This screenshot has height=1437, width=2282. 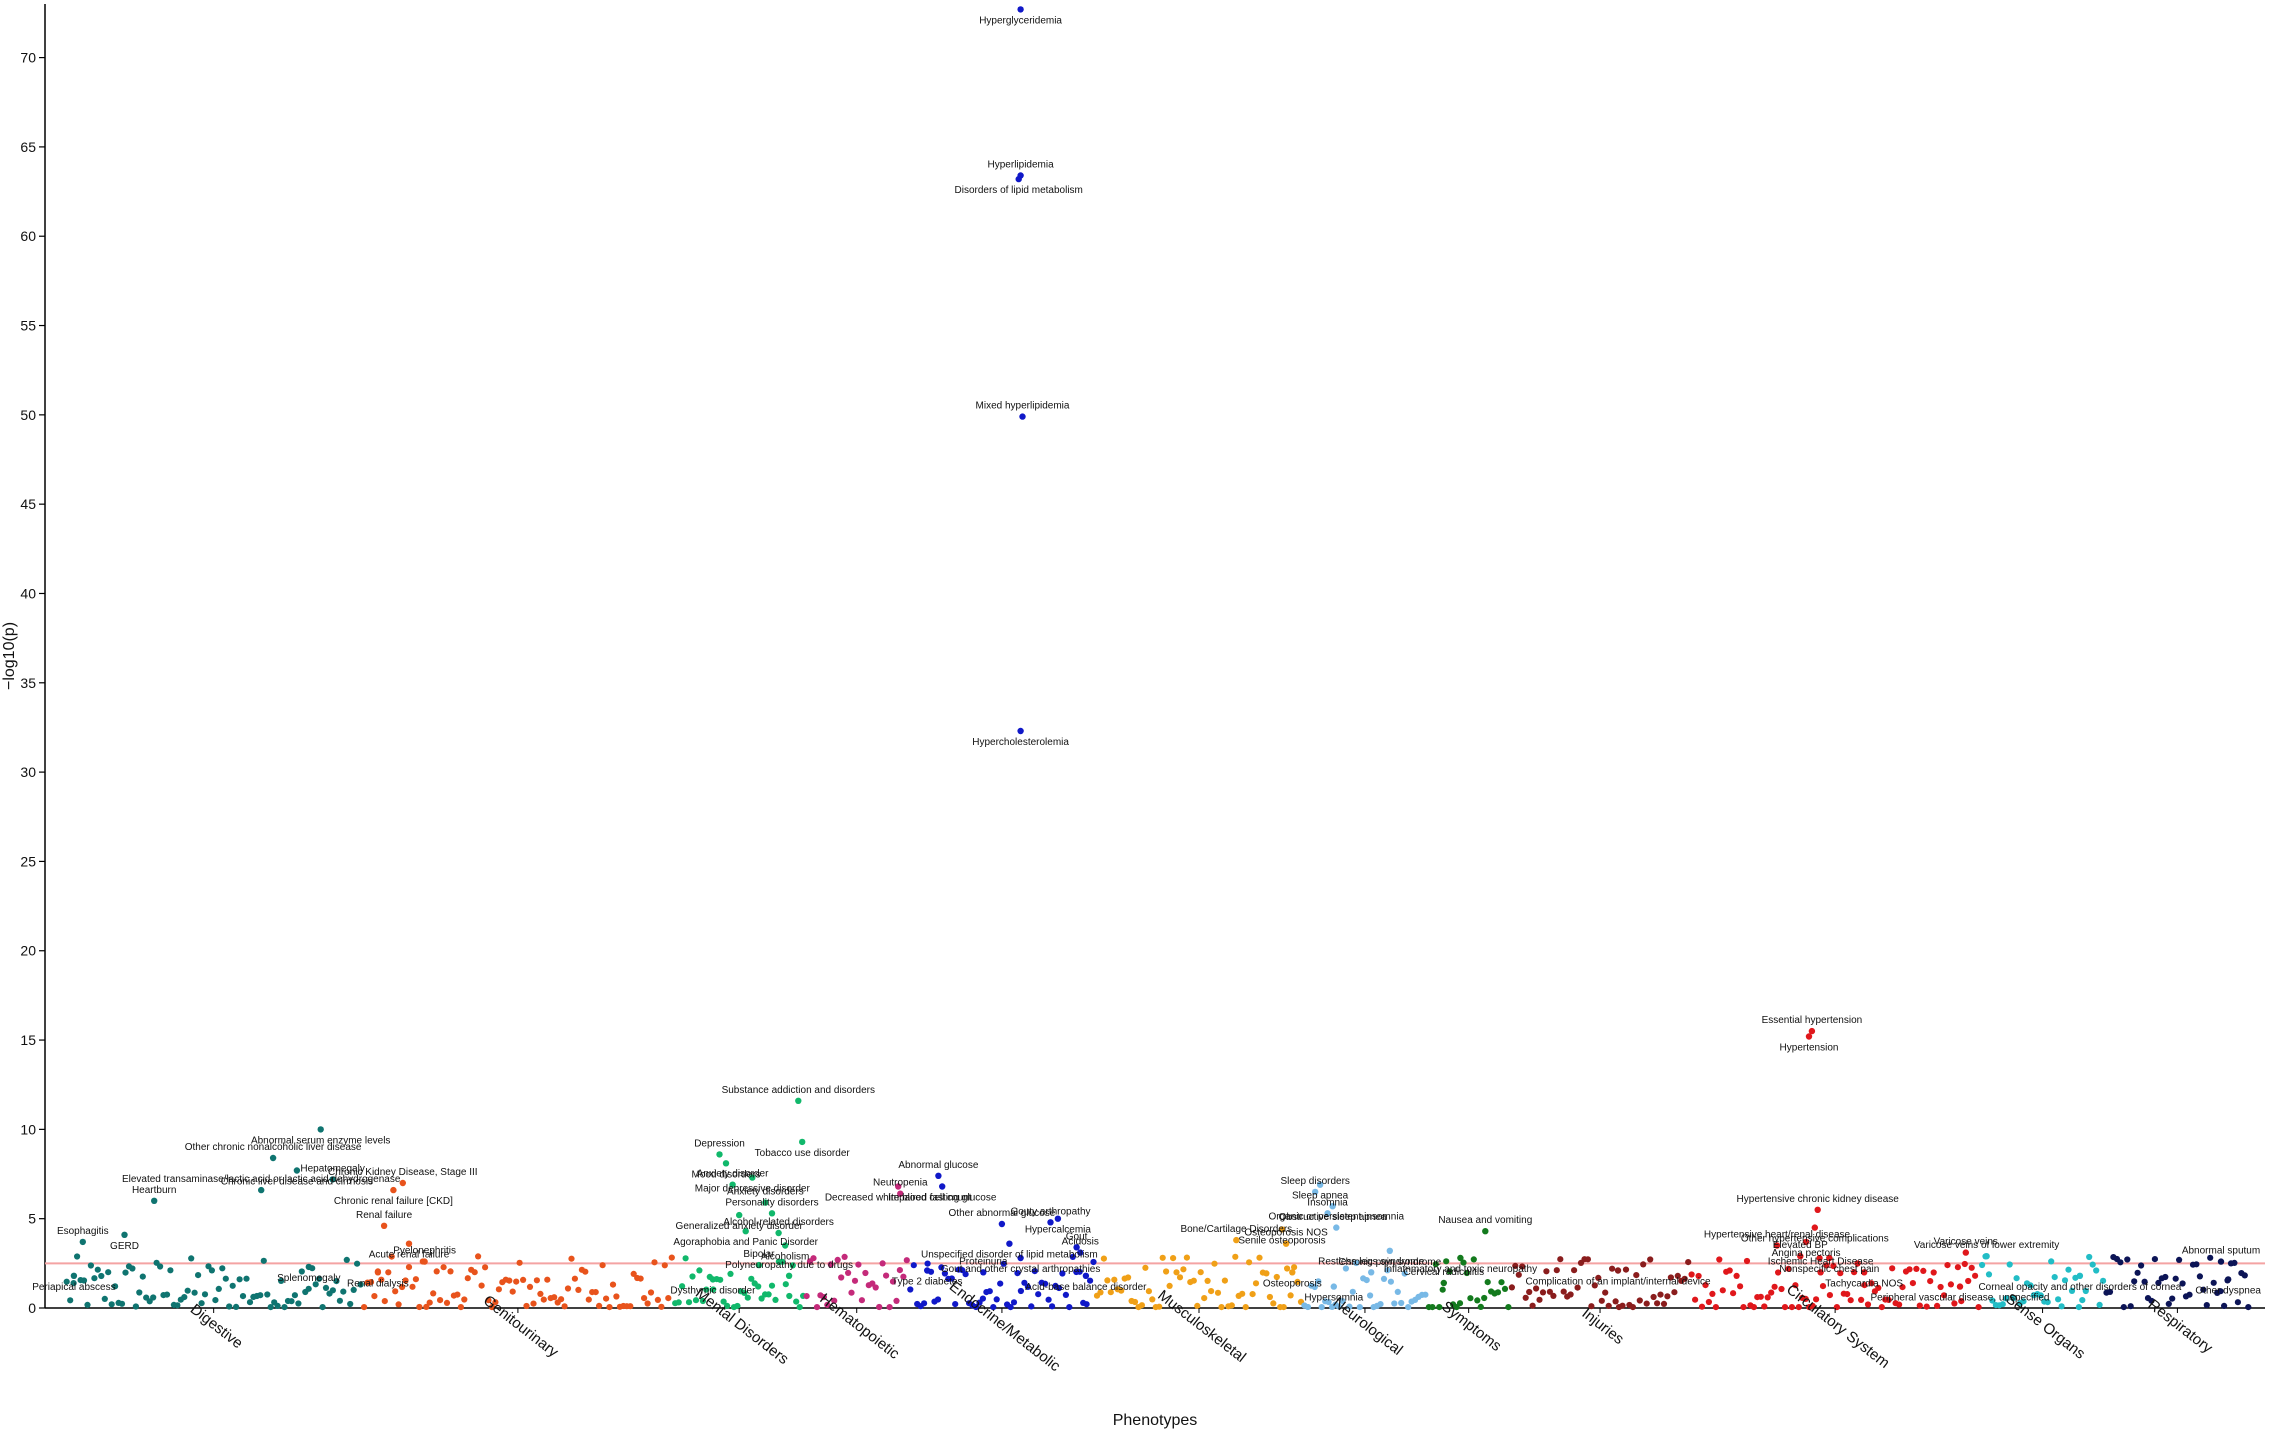 What do you see at coordinates (1236, 1229) in the screenshot?
I see `point-label: Bone/Cartilage Disorders` at bounding box center [1236, 1229].